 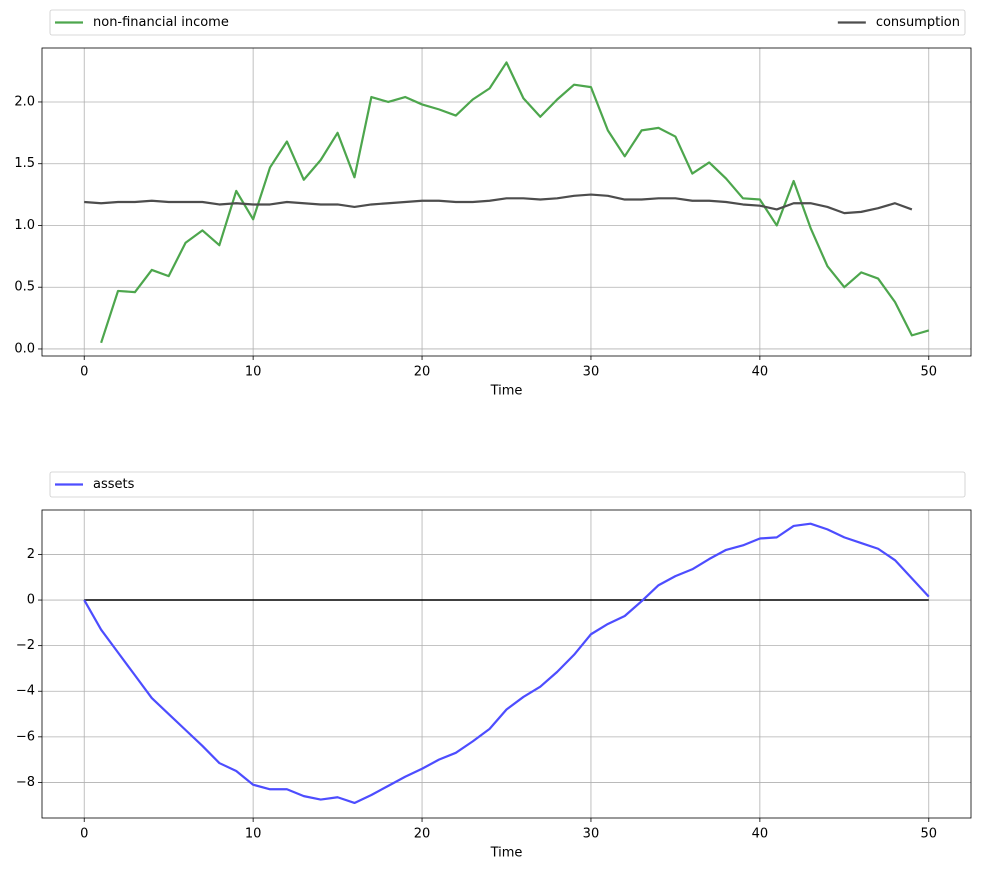 I want to click on y-tick-label: 1.0, so click(x=24, y=225).